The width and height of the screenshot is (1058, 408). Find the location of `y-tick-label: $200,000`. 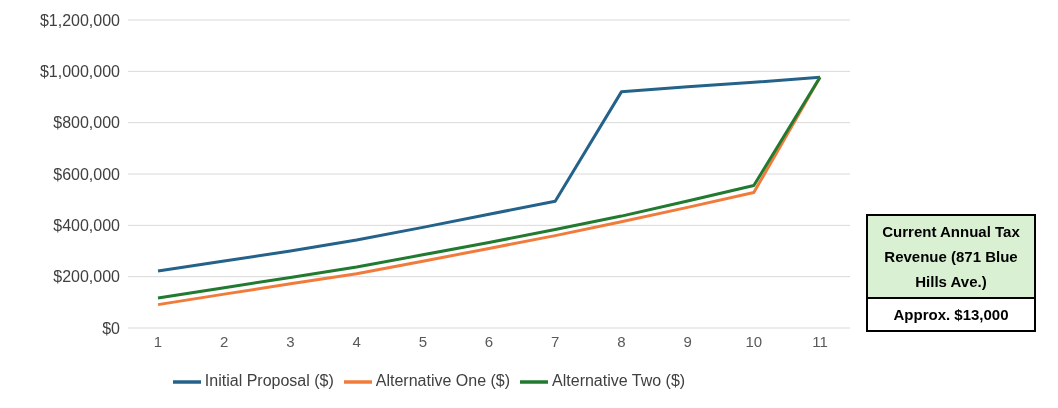

y-tick-label: $200,000 is located at coordinates (87, 277).